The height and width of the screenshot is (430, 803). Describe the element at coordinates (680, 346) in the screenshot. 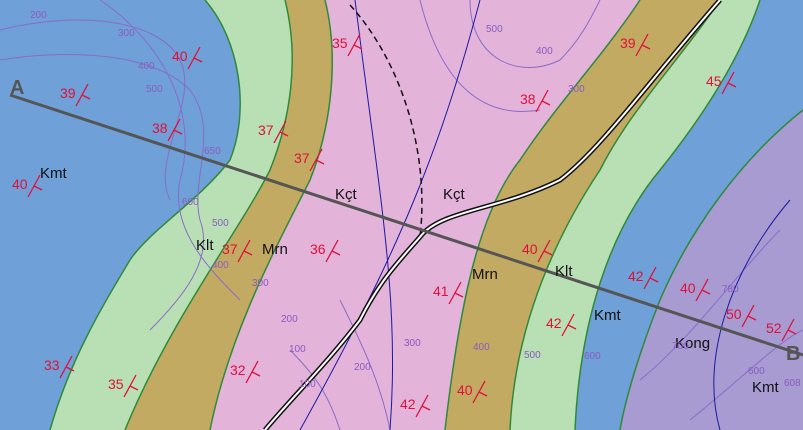

I see `contour-label: 700` at that location.